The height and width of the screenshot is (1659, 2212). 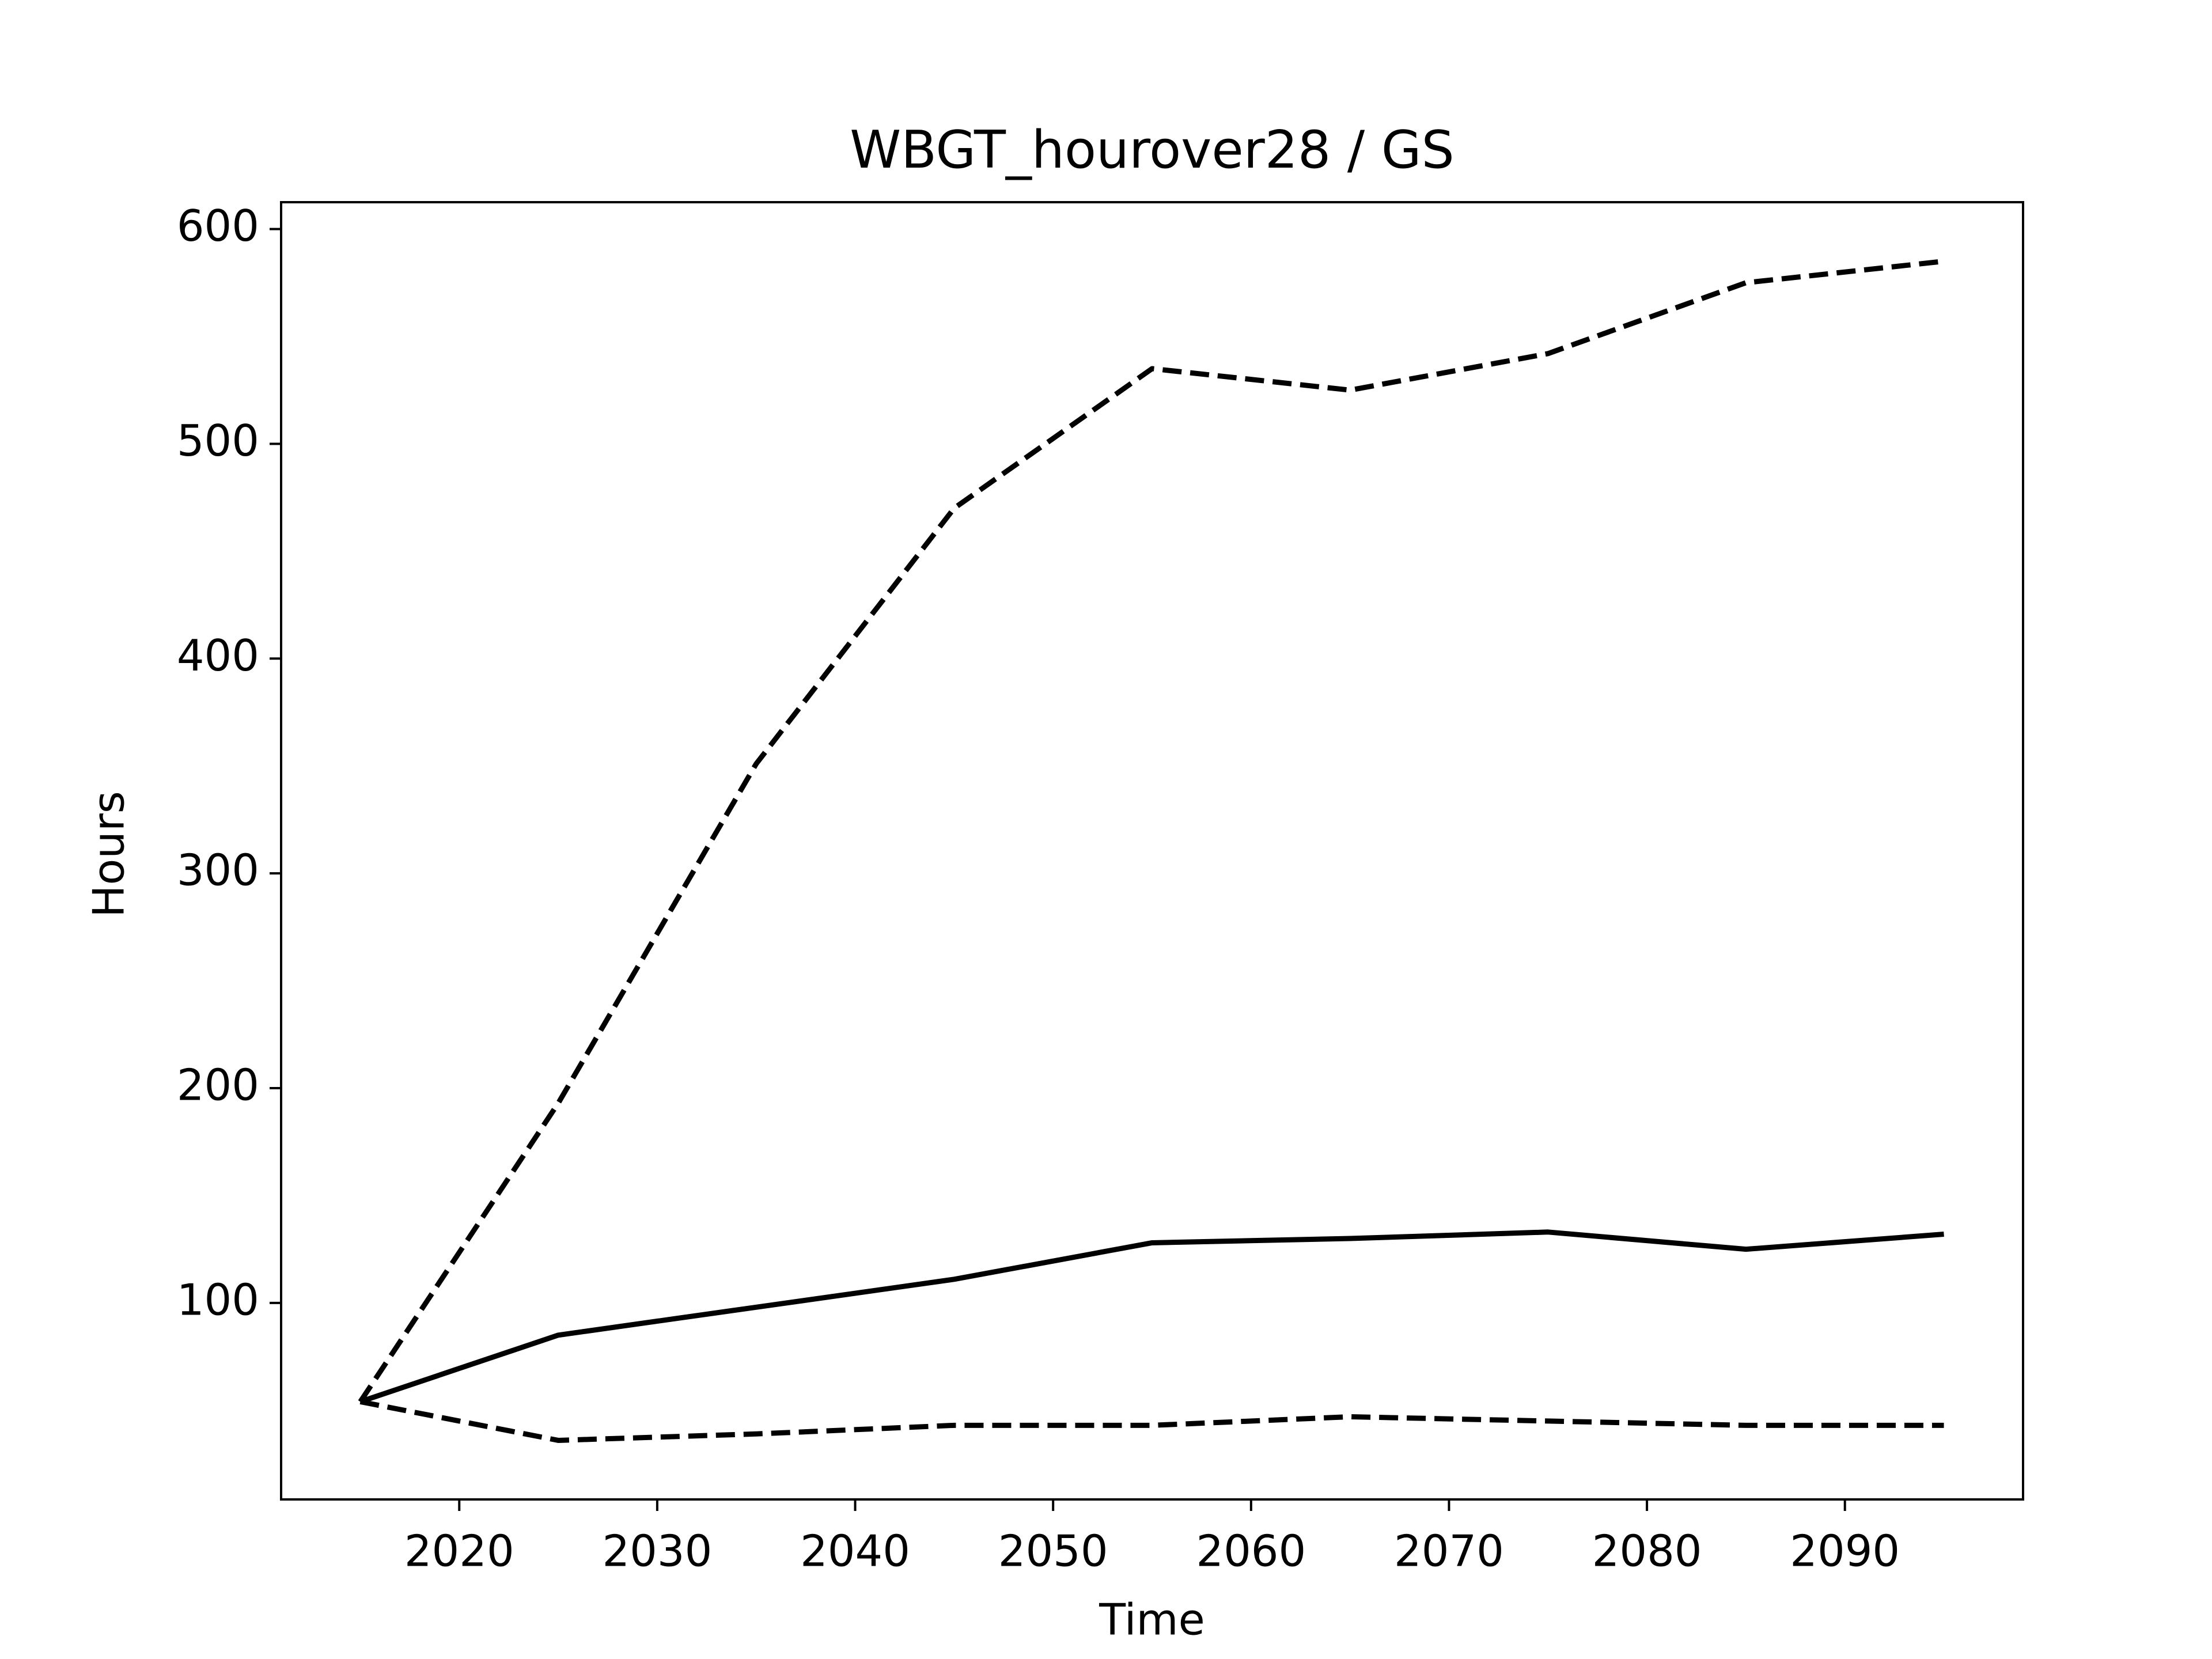 I want to click on y-tick-label: 100, so click(x=218, y=1299).